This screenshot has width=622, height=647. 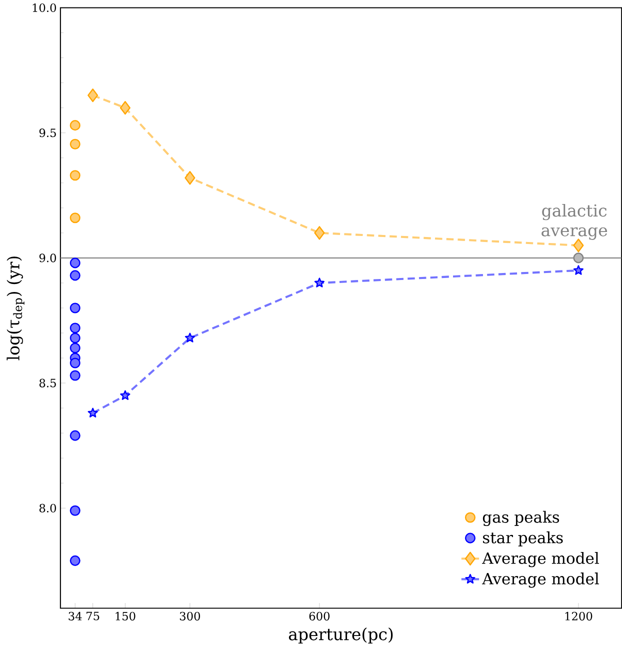 I want to click on x-tick-label: 150, so click(x=126, y=616).